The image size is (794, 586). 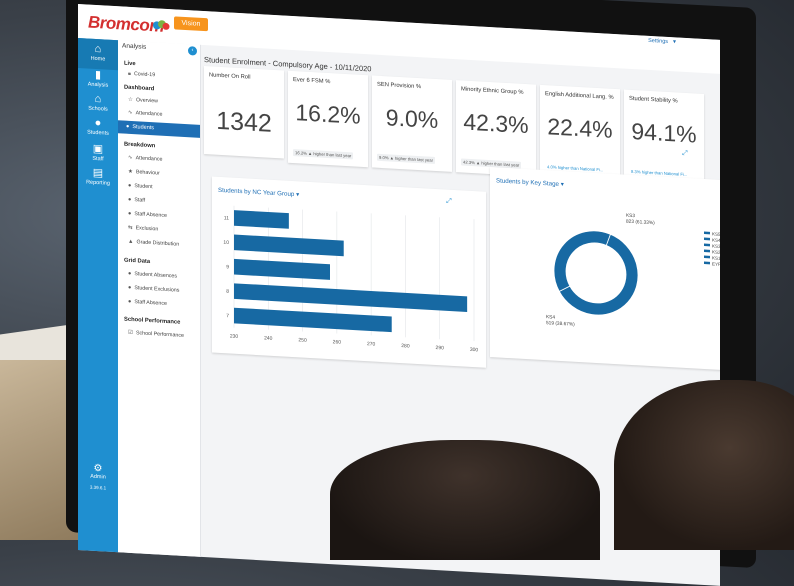 I want to click on kpi-label: Minority Ethnic Group %, so click(x=492, y=91).